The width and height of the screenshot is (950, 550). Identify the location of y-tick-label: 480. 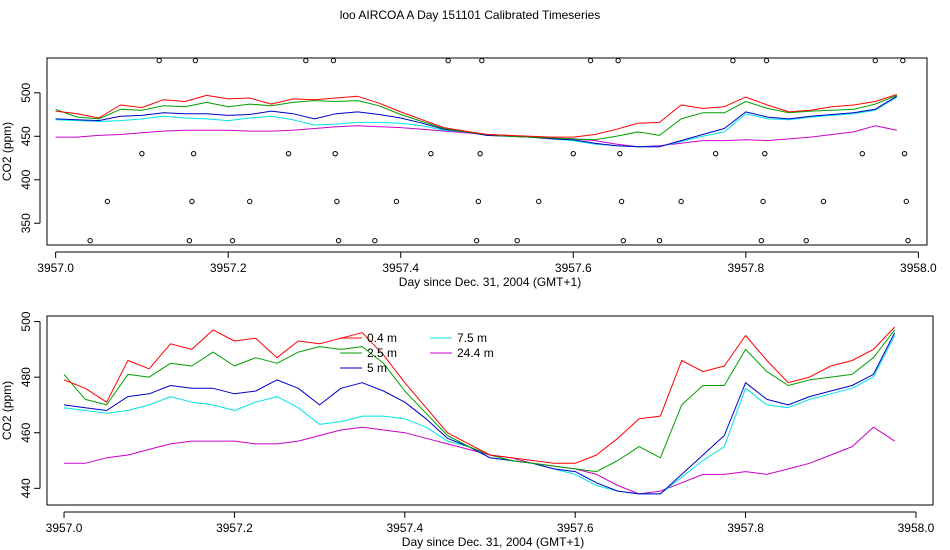
(26, 377).